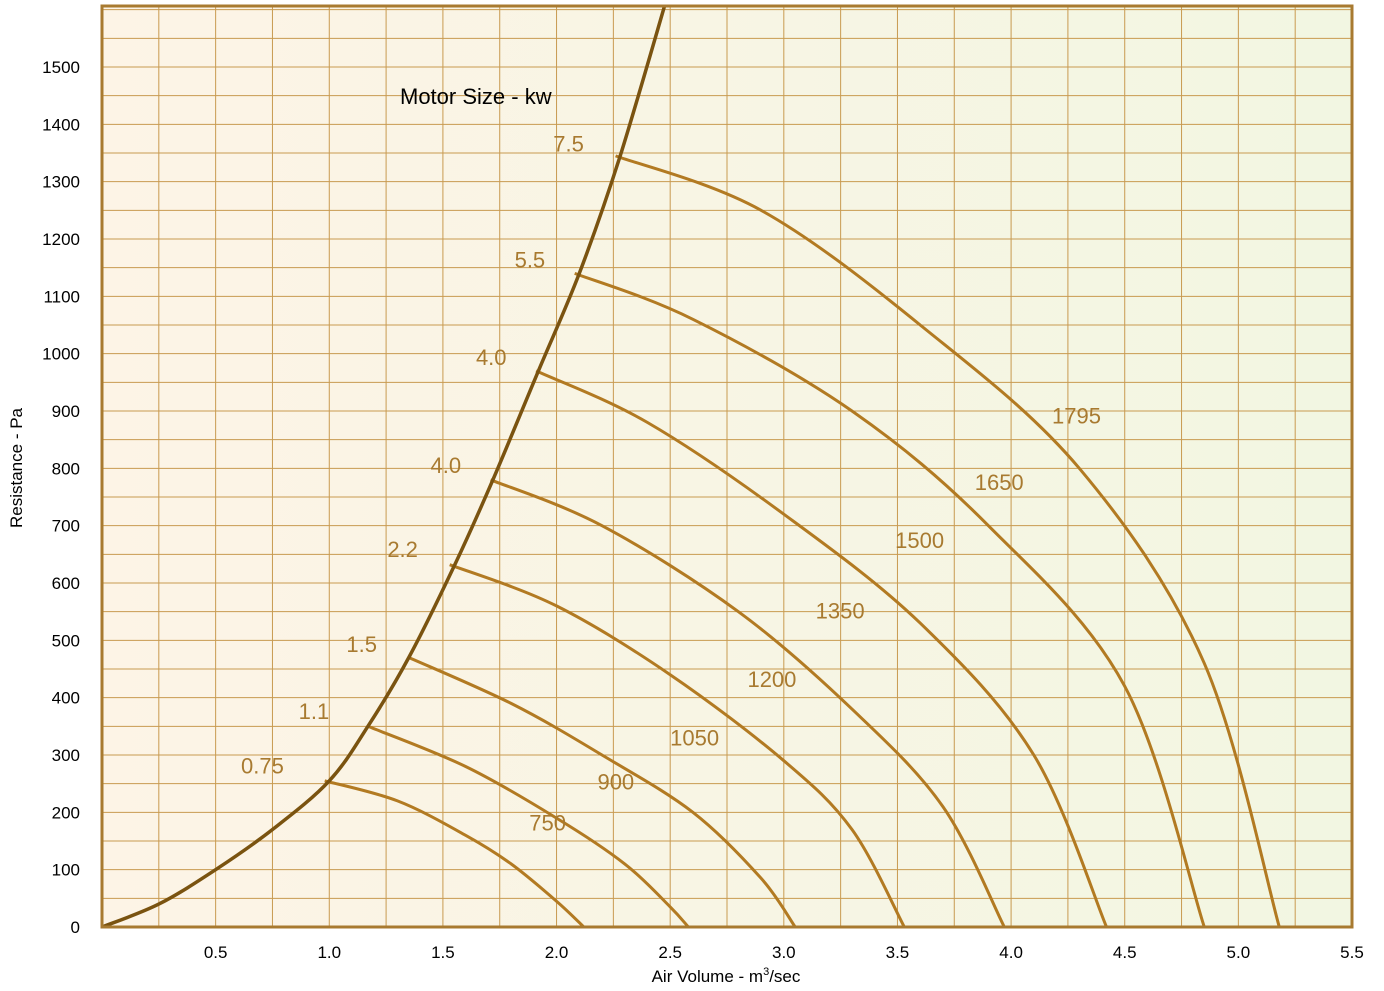 The height and width of the screenshot is (991, 1384). I want to click on x-tick-label: 2.5, so click(670, 952).